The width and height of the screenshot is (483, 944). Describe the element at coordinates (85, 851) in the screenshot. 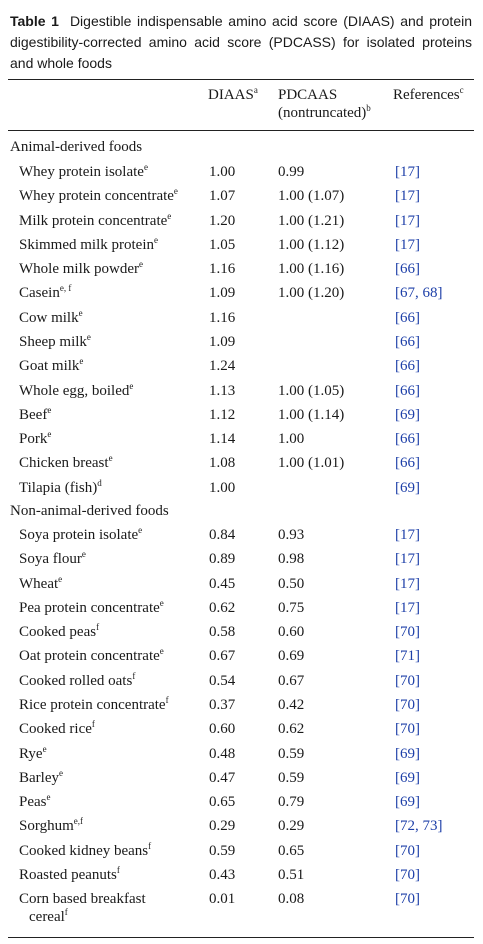

I see `food-name-cell: Cooked kidney beansf` at that location.